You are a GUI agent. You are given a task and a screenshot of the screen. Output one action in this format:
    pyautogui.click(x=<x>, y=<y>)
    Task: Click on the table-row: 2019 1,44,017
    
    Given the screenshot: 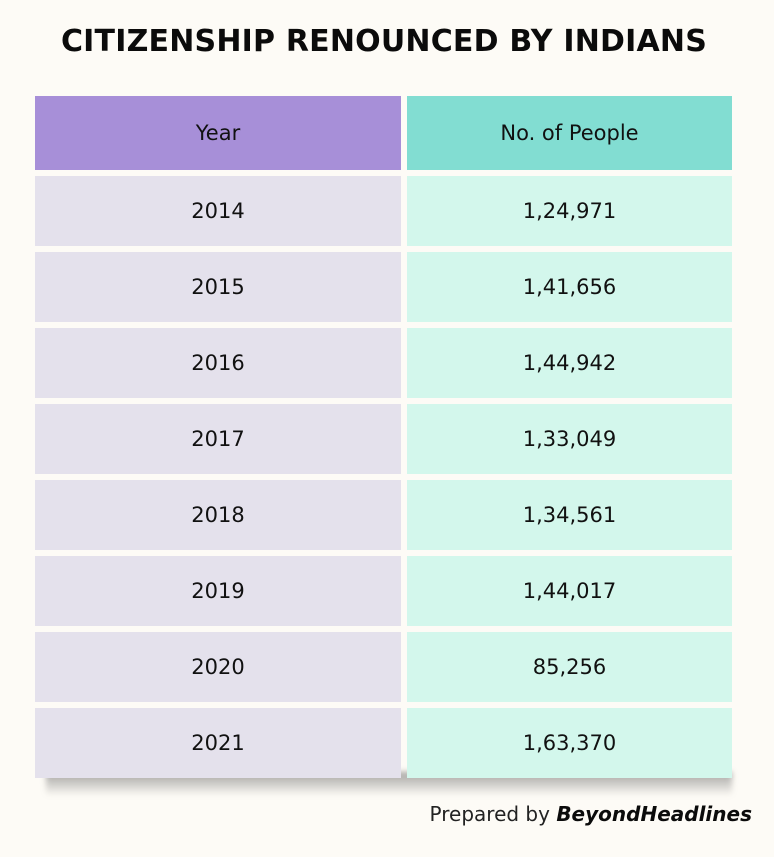 What is the action you would take?
    pyautogui.click(x=383, y=591)
    